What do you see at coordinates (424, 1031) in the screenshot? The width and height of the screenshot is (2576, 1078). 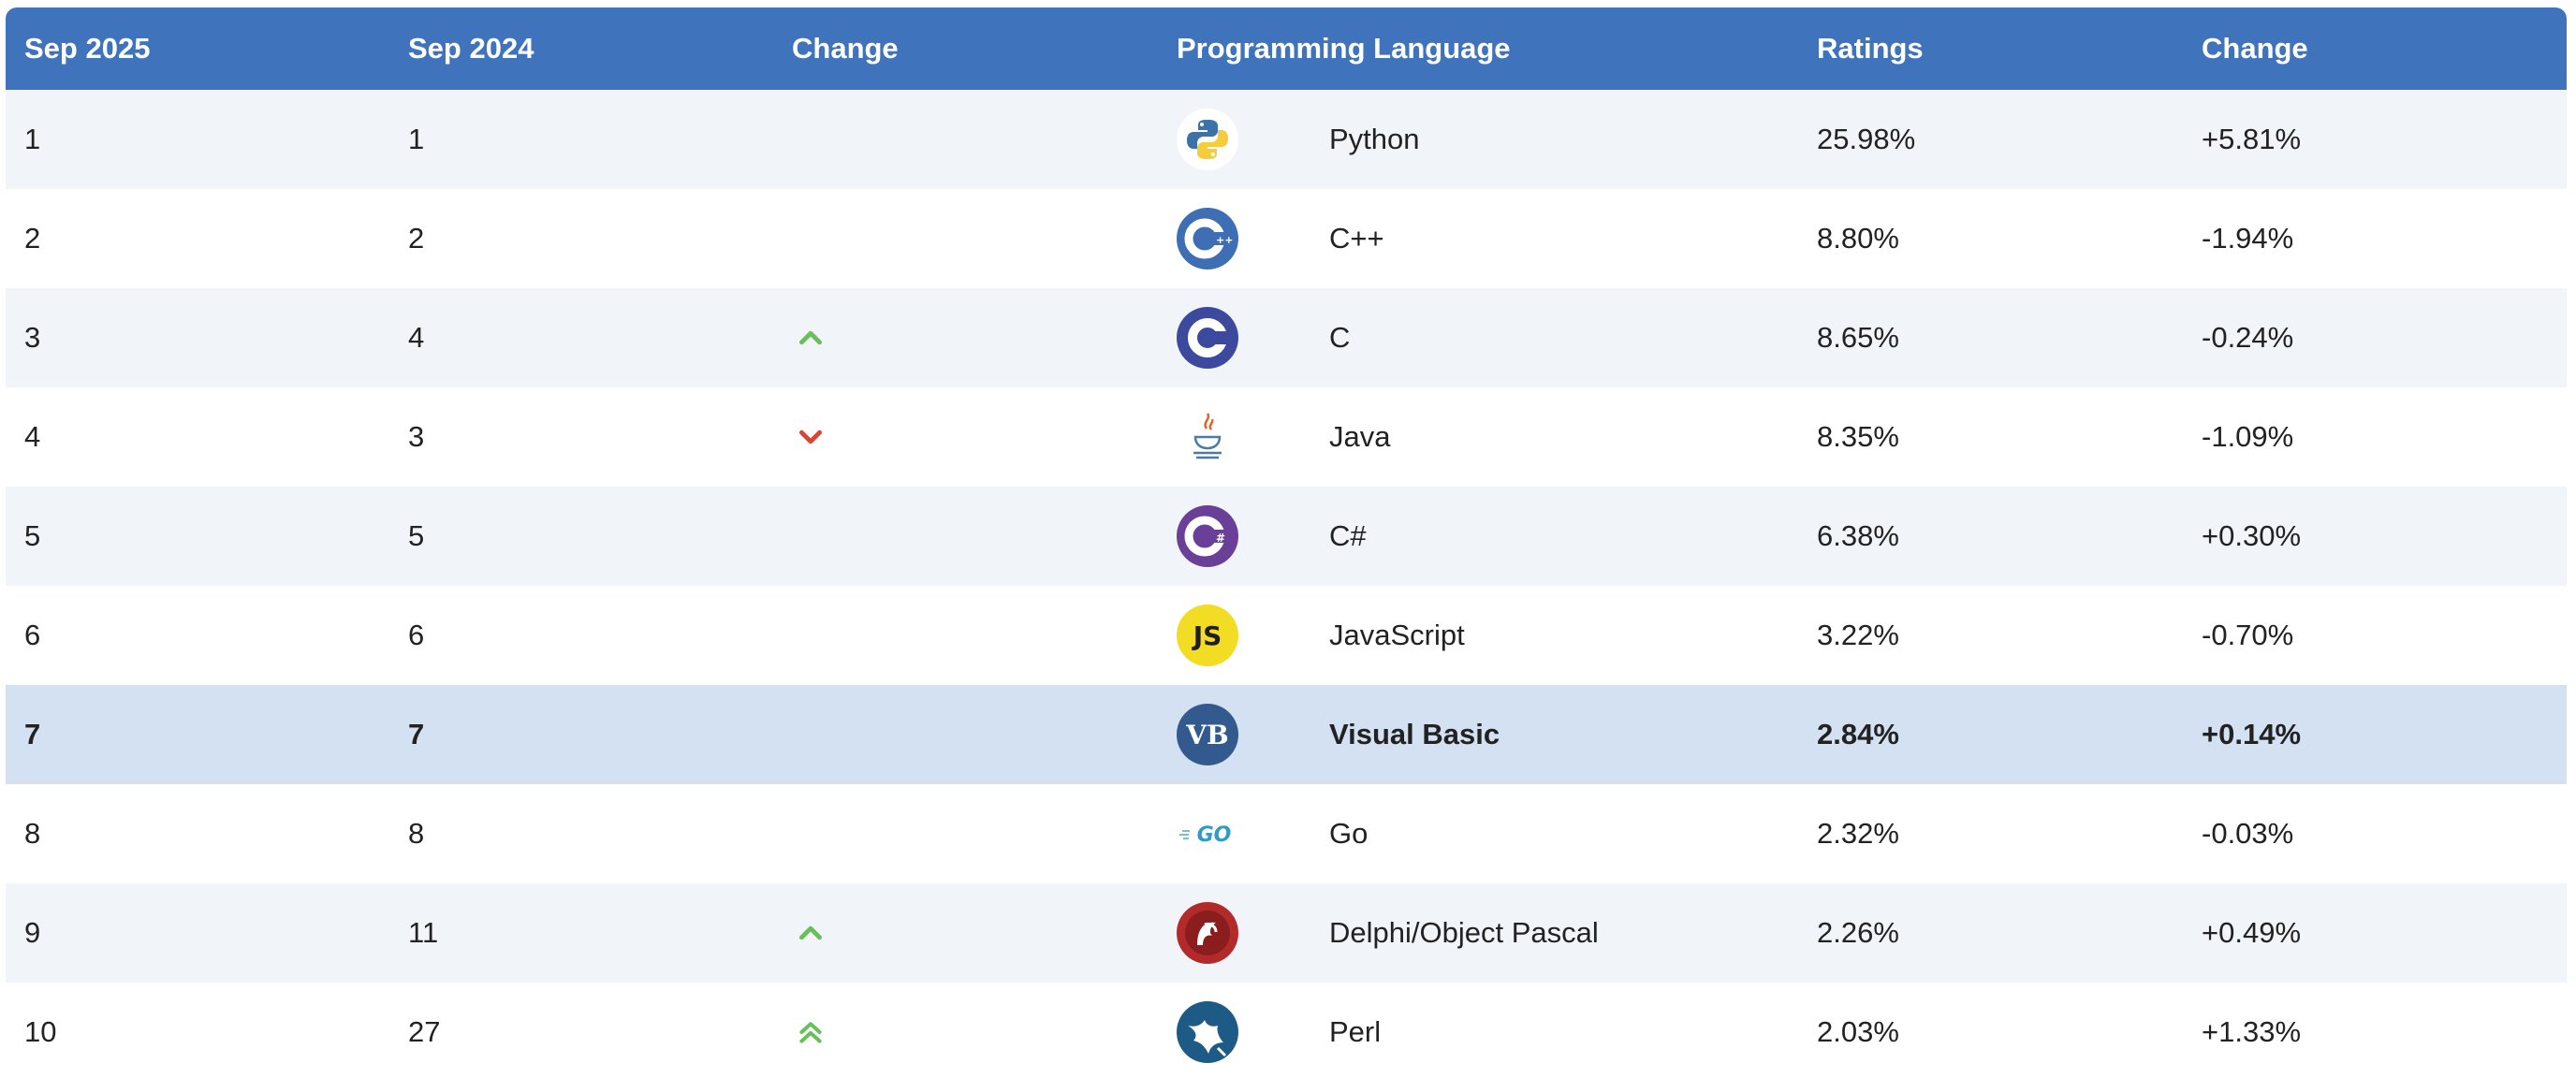 I see `previous-rank: 27` at bounding box center [424, 1031].